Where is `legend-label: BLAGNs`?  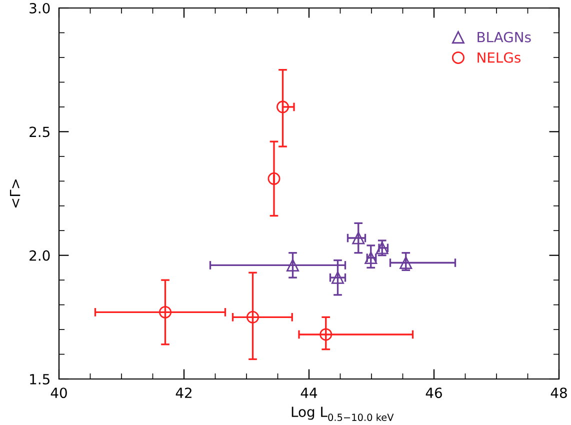
legend-label: BLAGNs is located at coordinates (504, 37).